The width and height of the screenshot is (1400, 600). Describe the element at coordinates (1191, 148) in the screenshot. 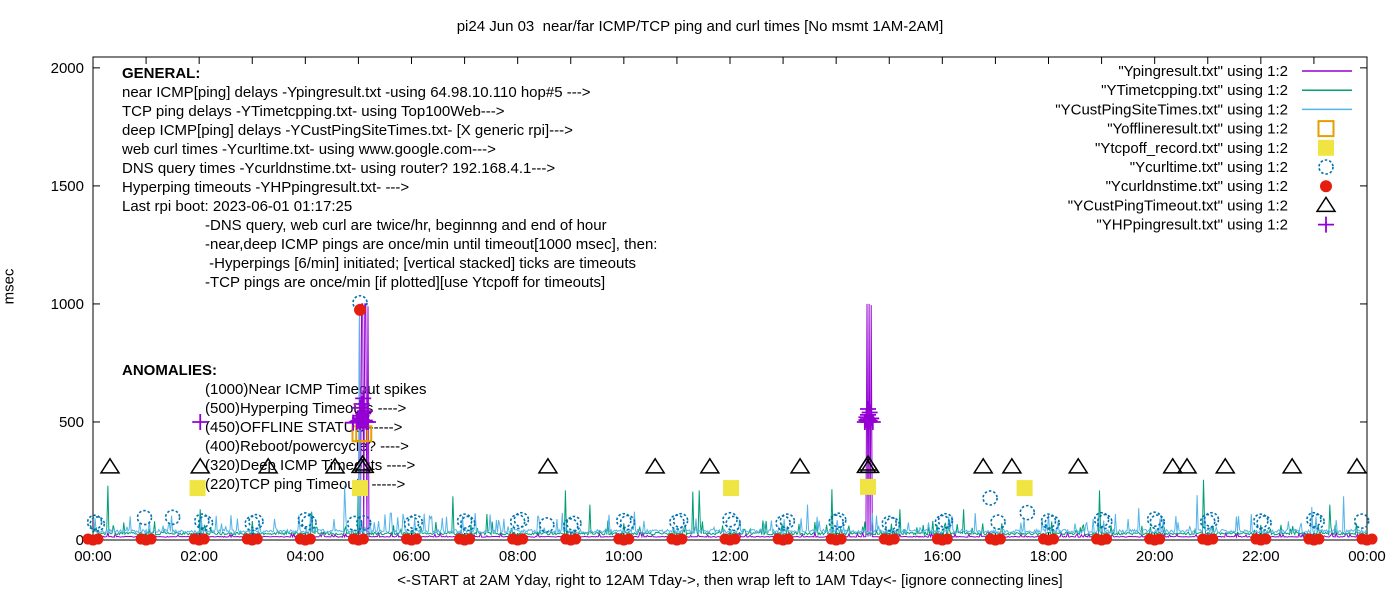

I see `legend-label: "Ytcpoff_record.txt" using 1:2` at that location.